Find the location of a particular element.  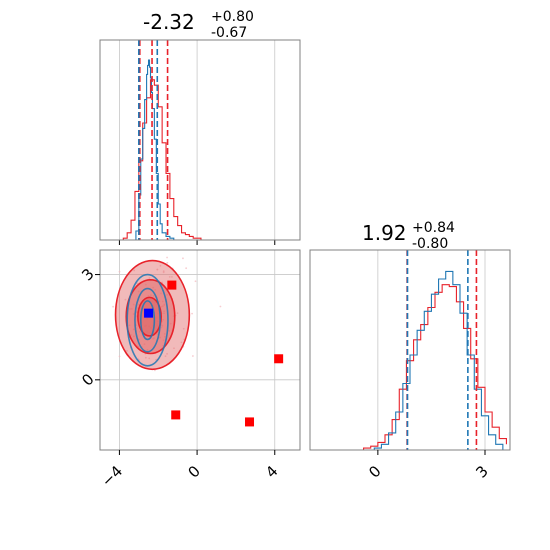

blue-contour-level is located at coordinates (147, 320).